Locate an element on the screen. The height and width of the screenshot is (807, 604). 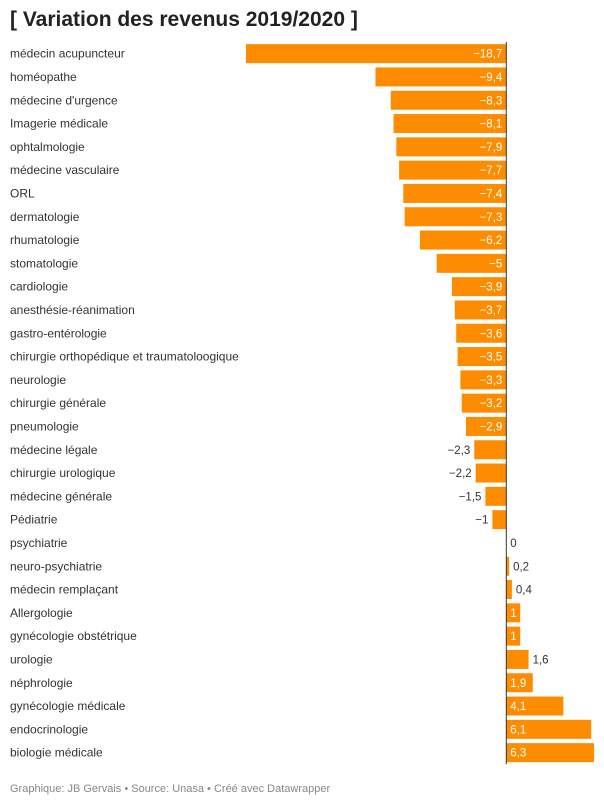
value-label: −8,3 is located at coordinates (491, 101).